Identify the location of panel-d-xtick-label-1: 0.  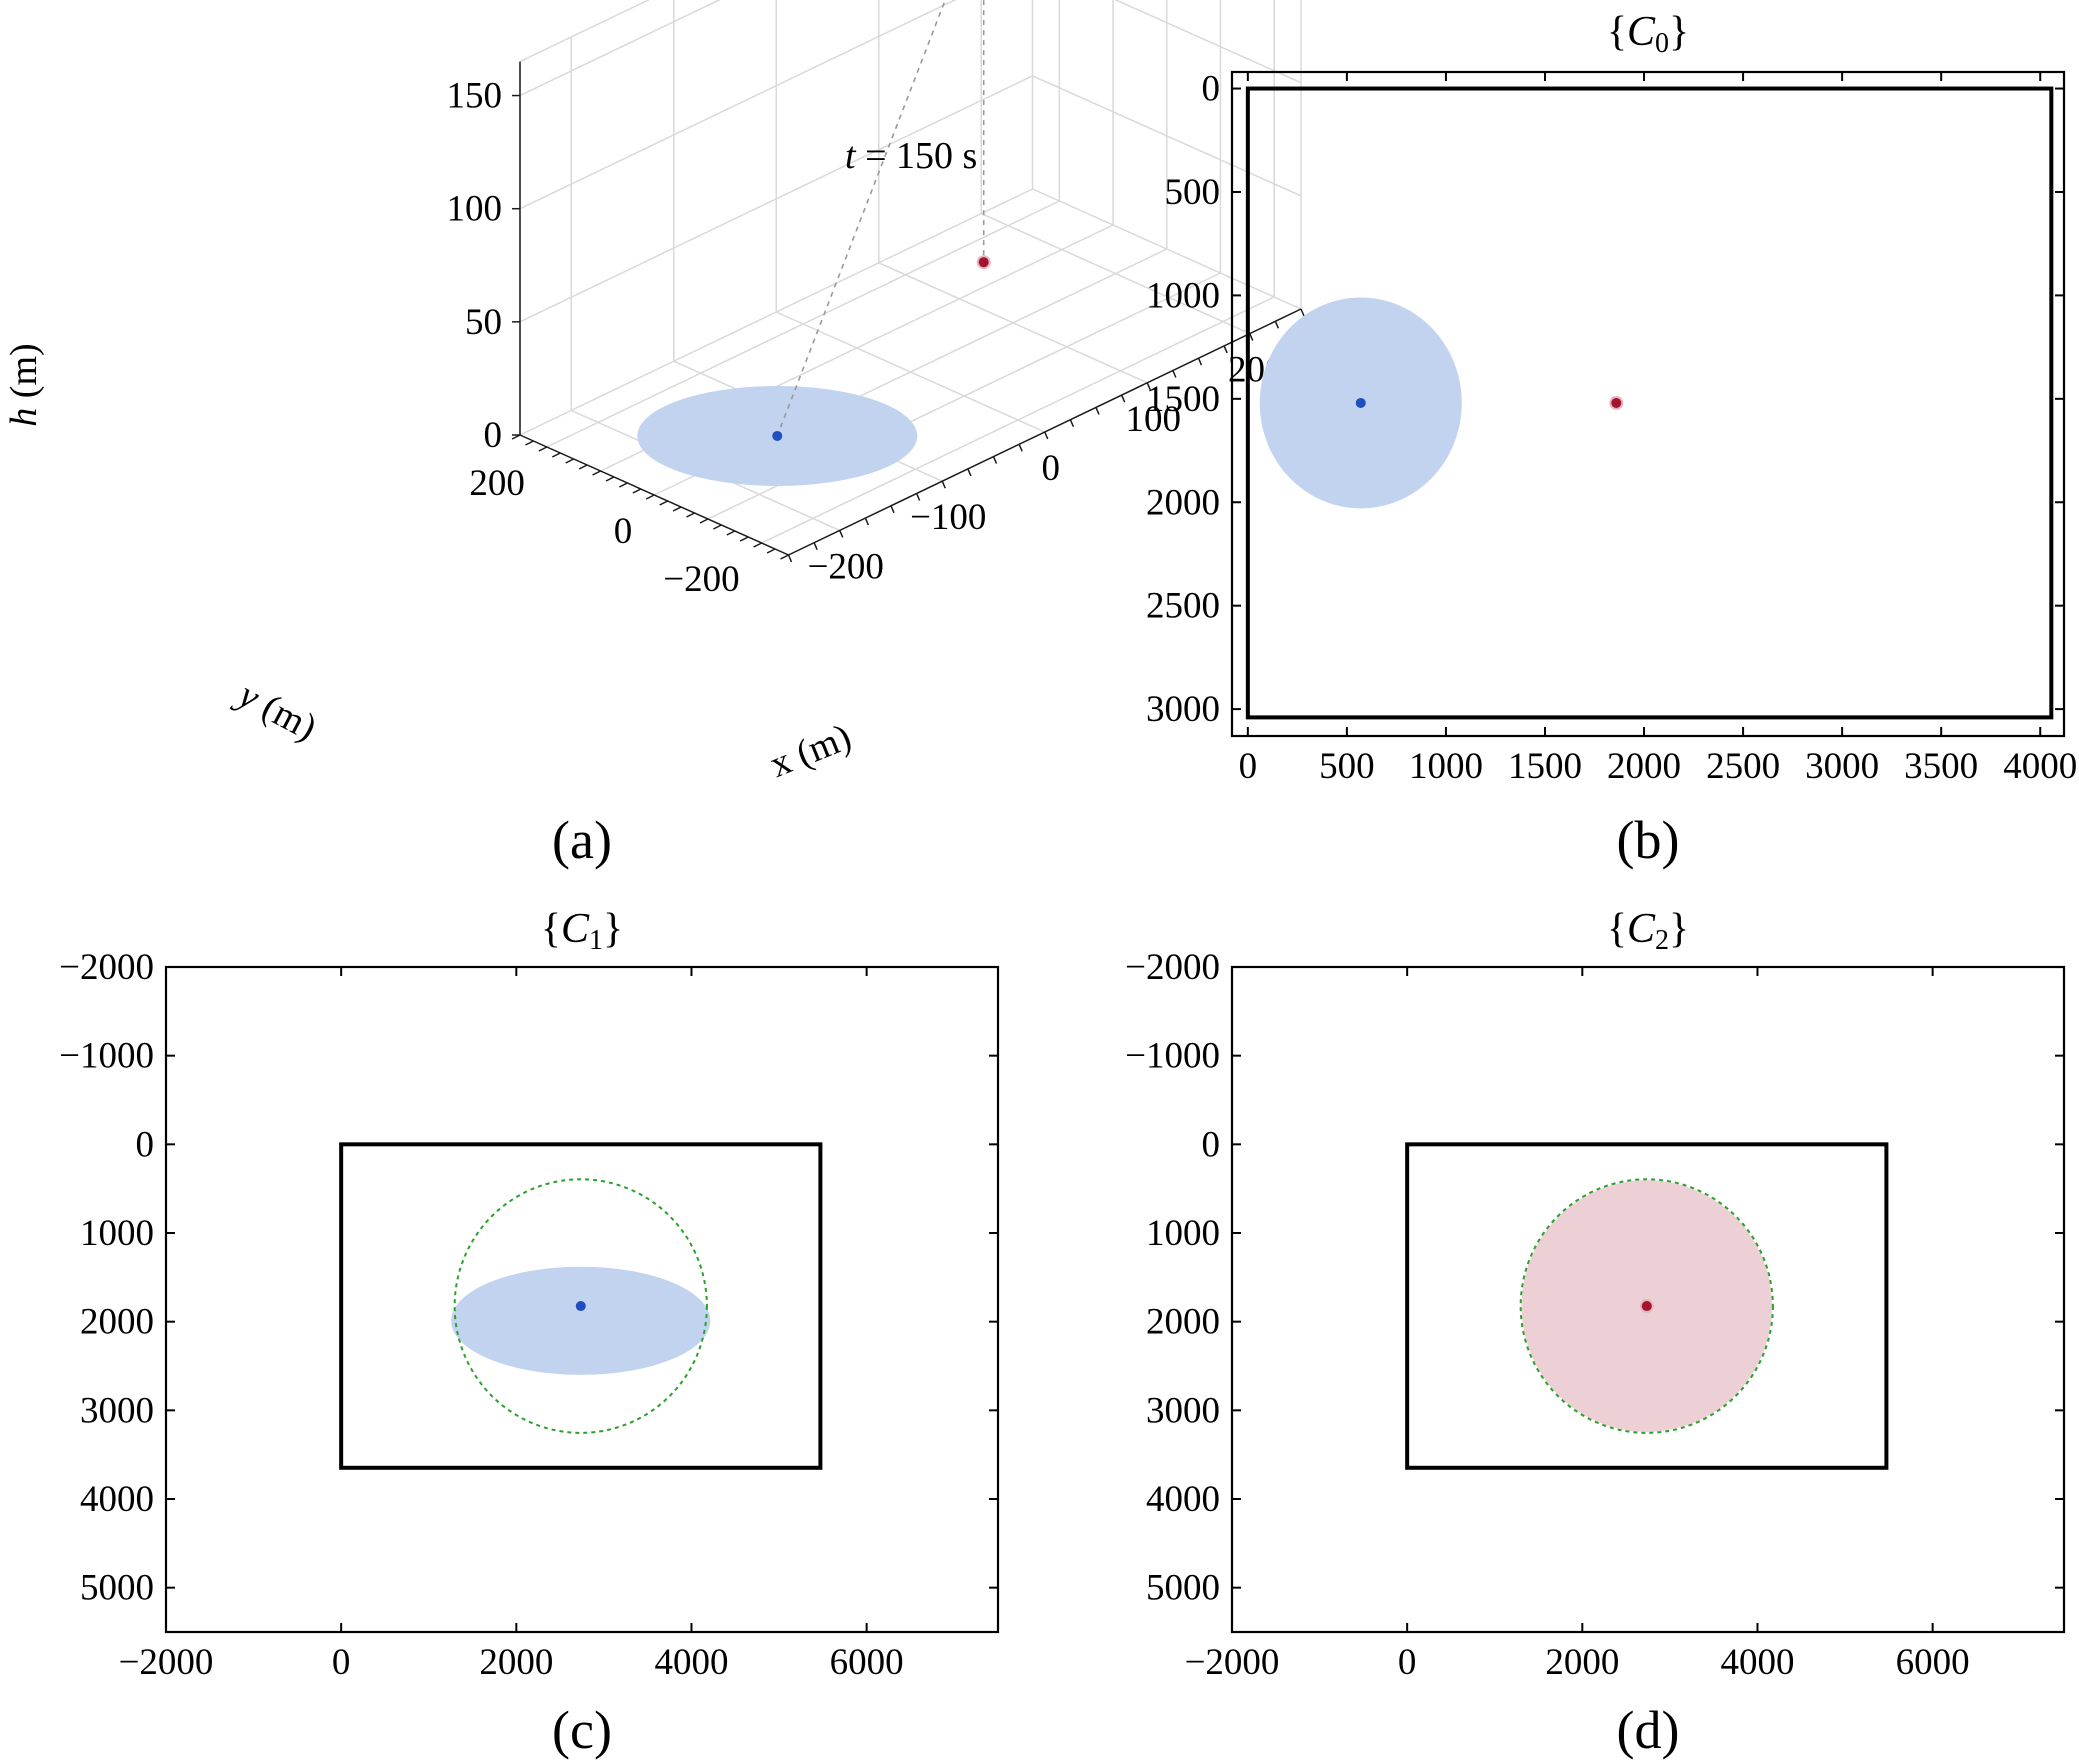
(1407, 1662).